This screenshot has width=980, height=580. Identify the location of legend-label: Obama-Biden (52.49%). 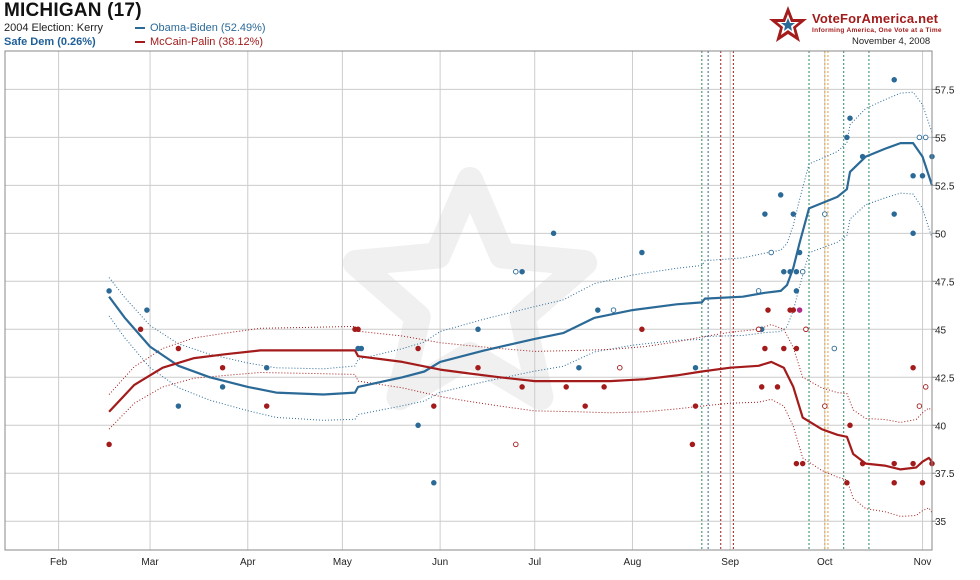
(208, 28).